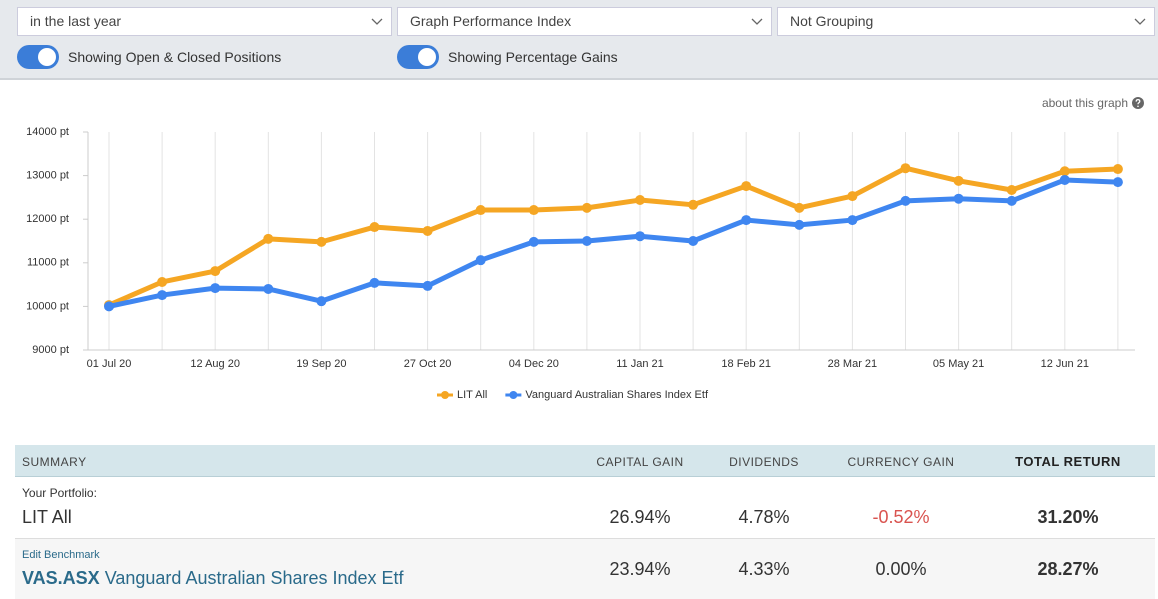 The width and height of the screenshot is (1158, 599). Describe the element at coordinates (47, 132) in the screenshot. I see `y-tick-label: 14000 pt` at that location.